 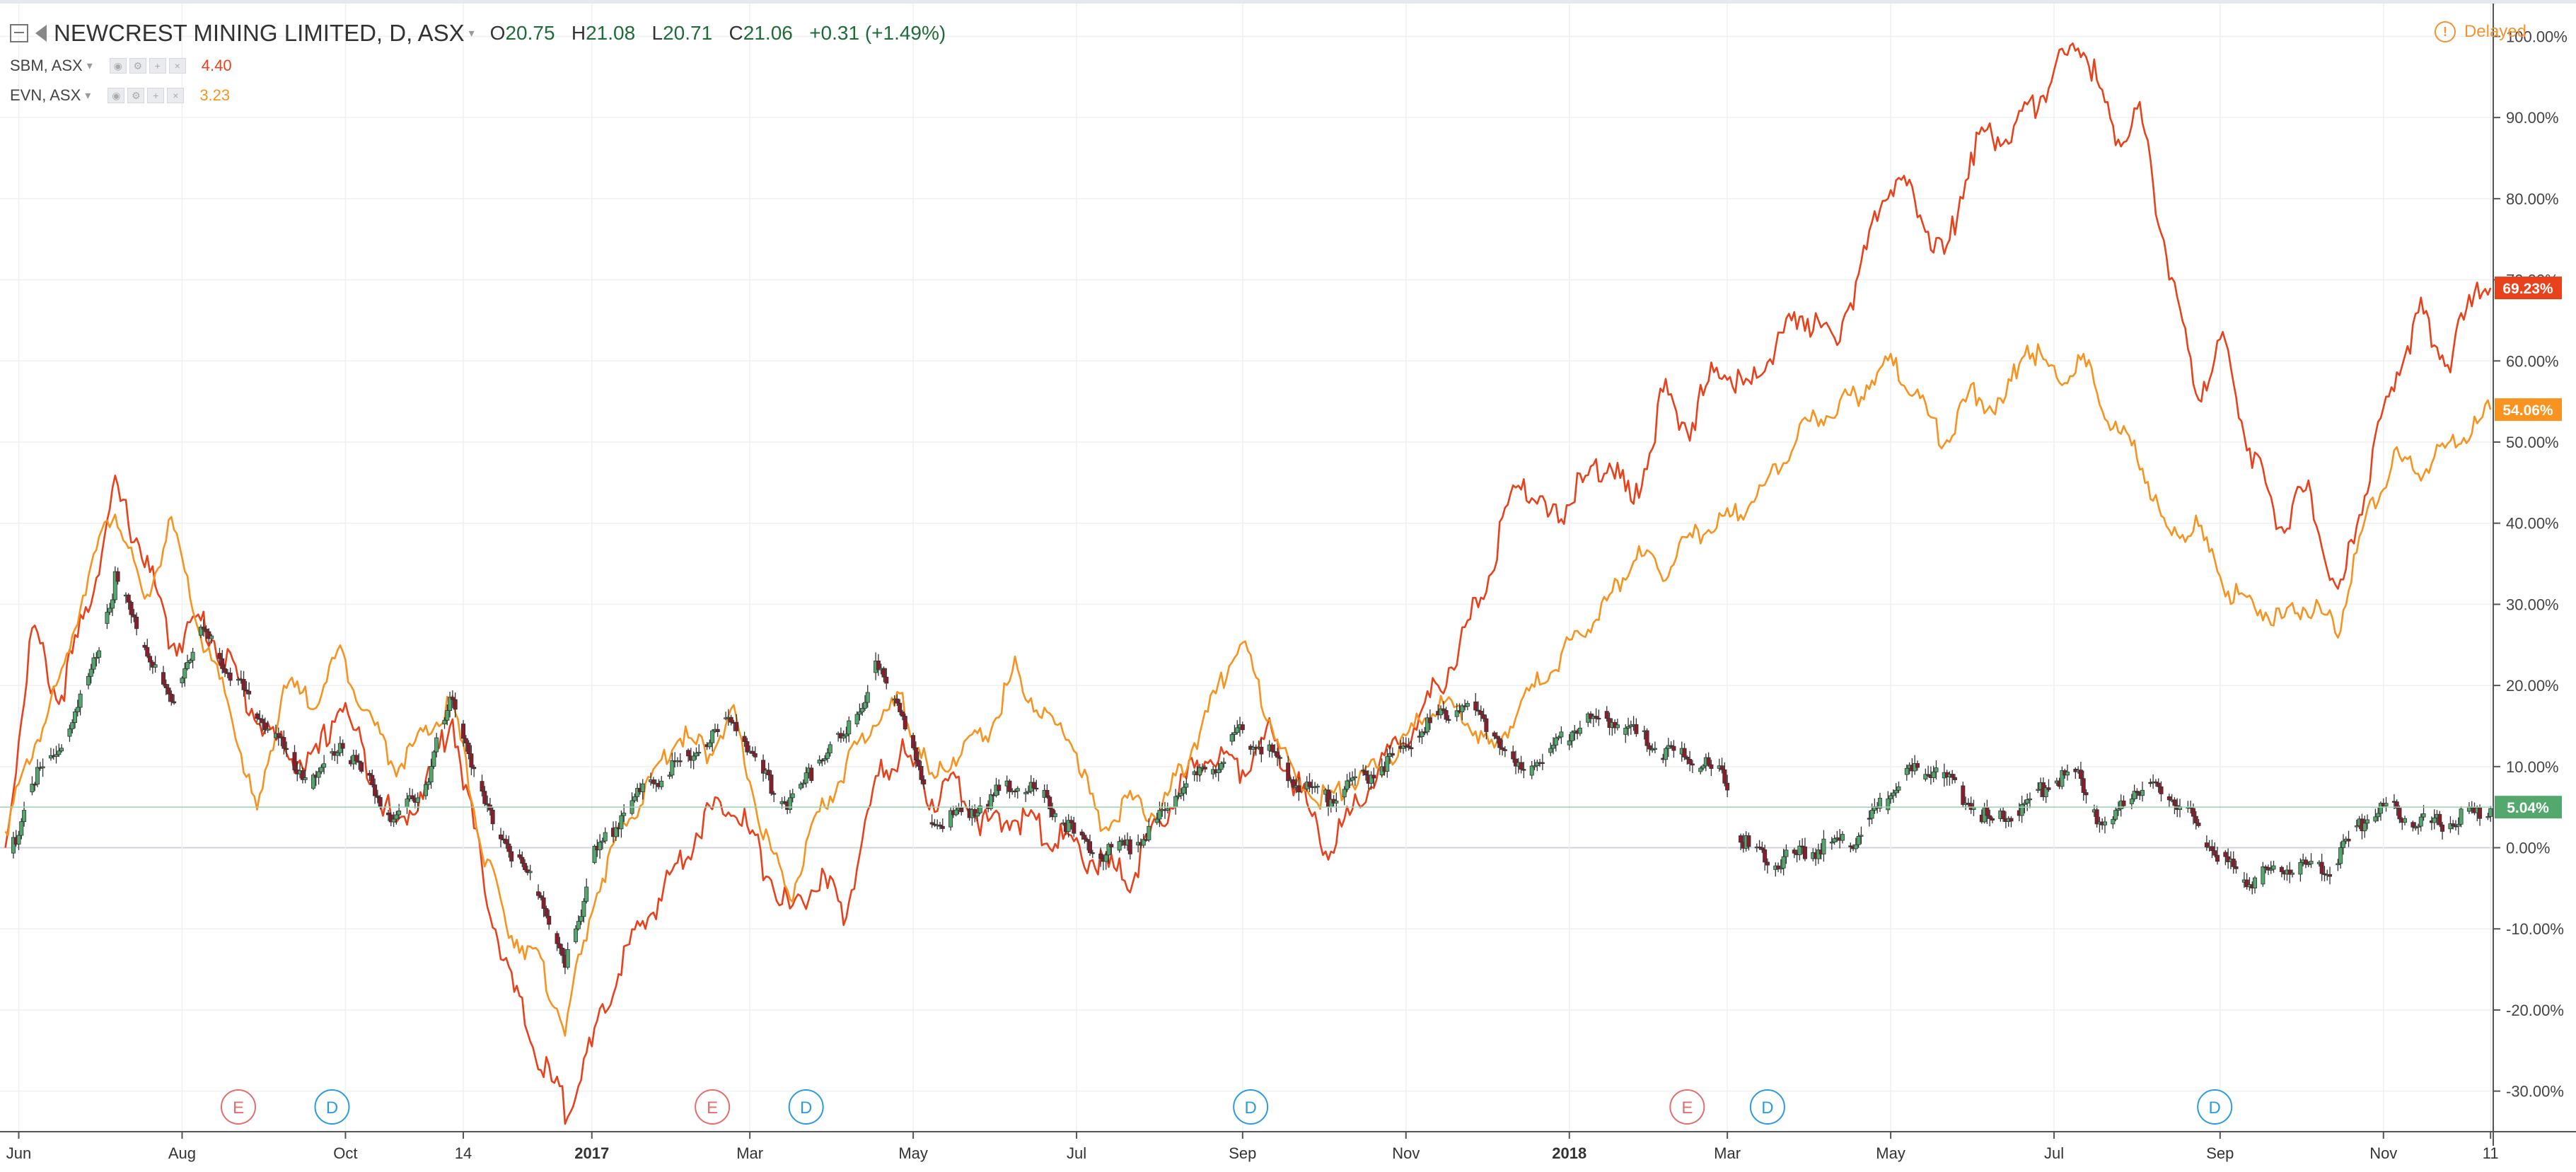 I want to click on high-value: 21.08, so click(x=611, y=33).